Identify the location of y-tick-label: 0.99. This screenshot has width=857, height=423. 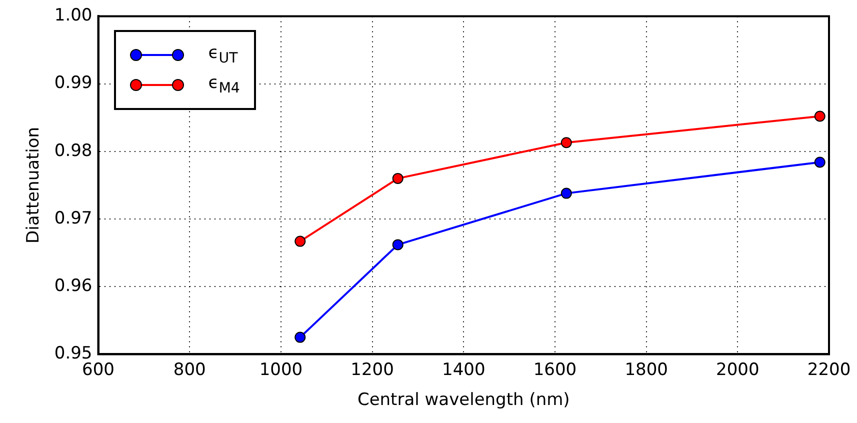
(73, 83).